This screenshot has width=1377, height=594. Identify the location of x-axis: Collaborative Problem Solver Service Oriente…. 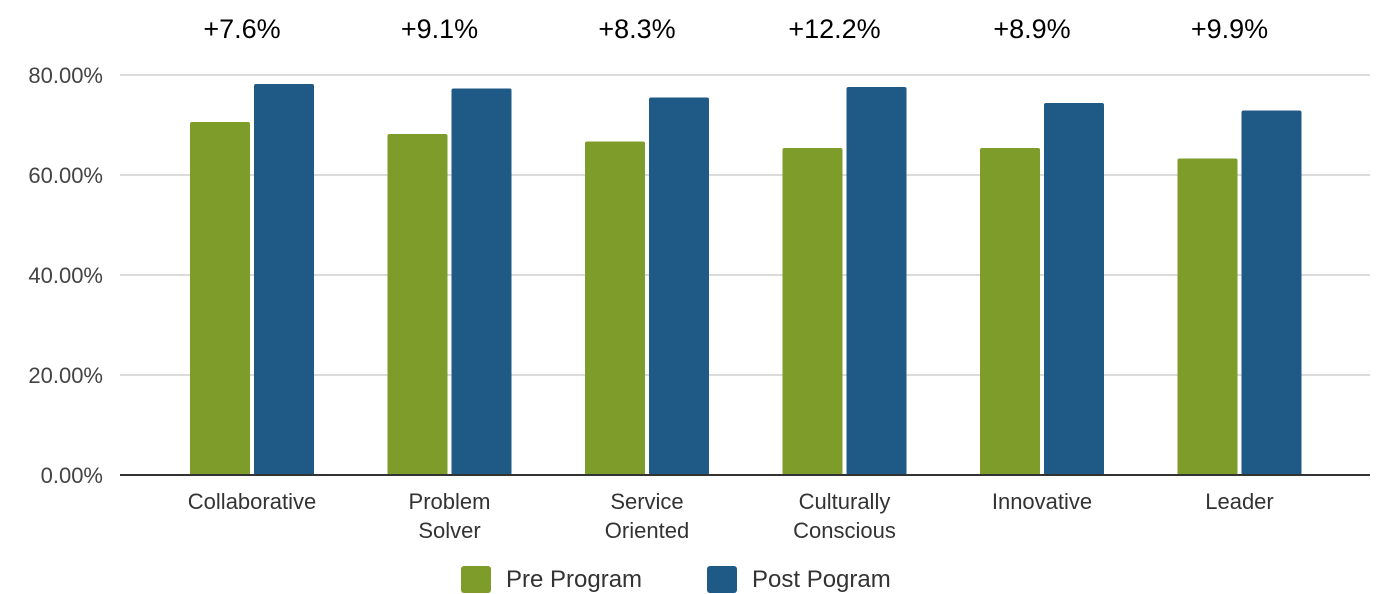
(731, 516).